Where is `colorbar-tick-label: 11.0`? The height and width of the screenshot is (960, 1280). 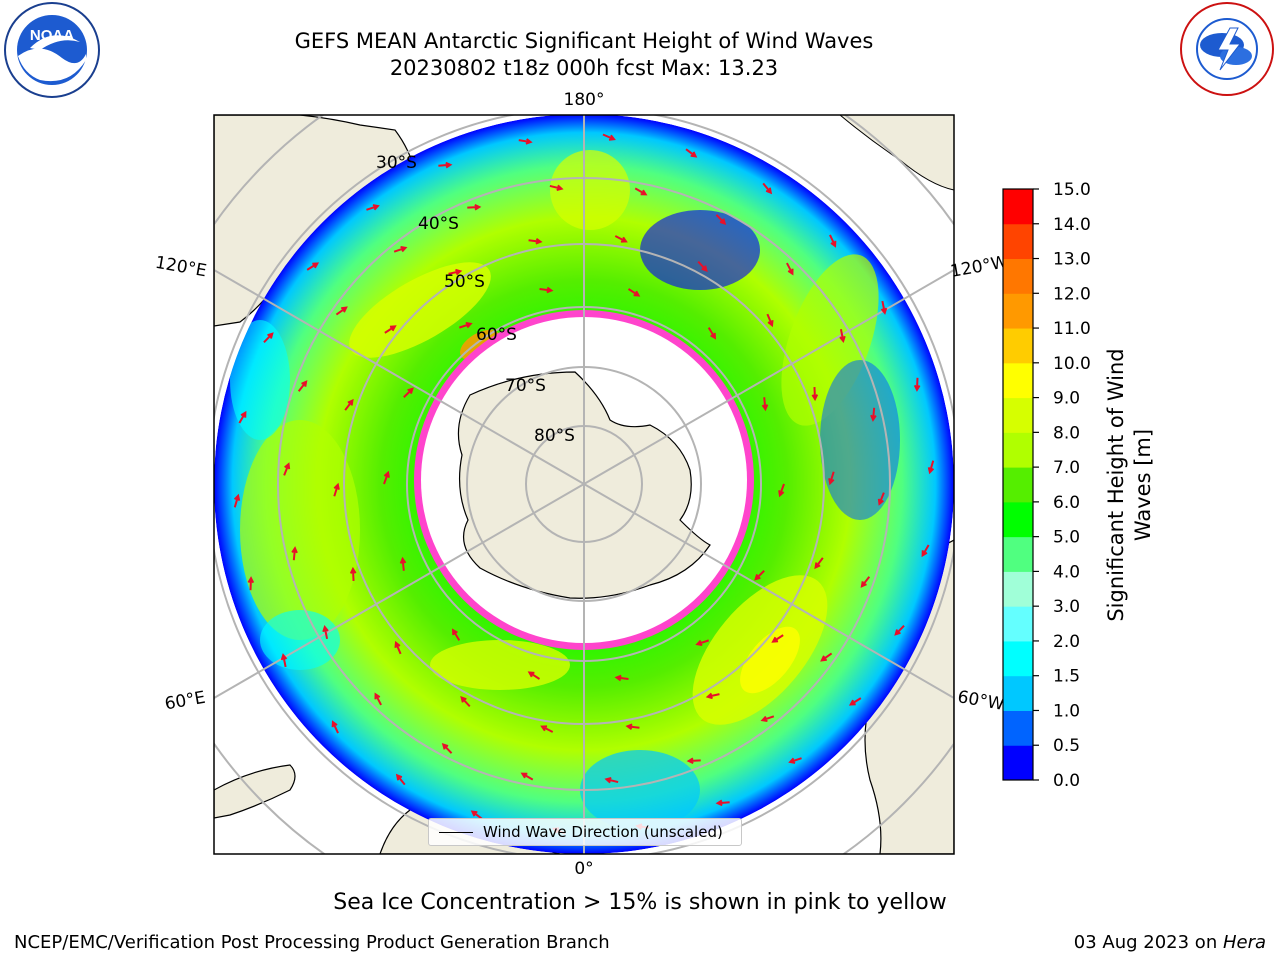
colorbar-tick-label: 11.0 is located at coordinates (1072, 329).